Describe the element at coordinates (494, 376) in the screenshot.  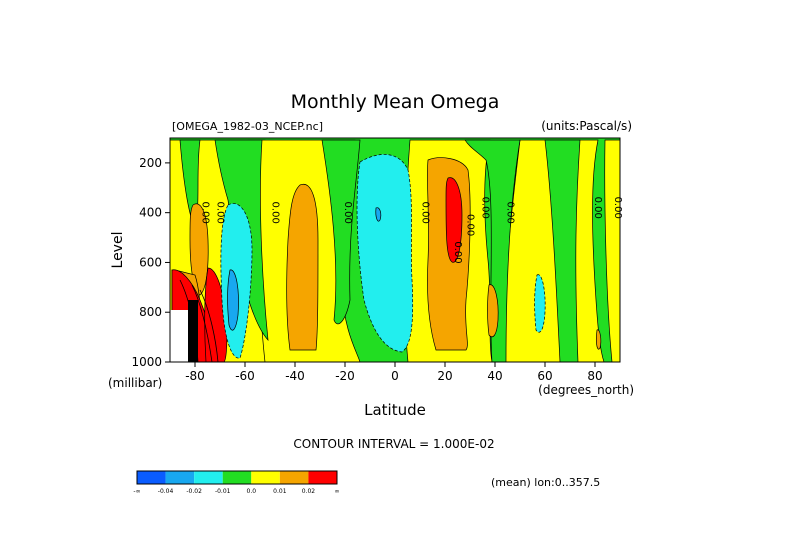
I see `x-tick-label: 40` at that location.